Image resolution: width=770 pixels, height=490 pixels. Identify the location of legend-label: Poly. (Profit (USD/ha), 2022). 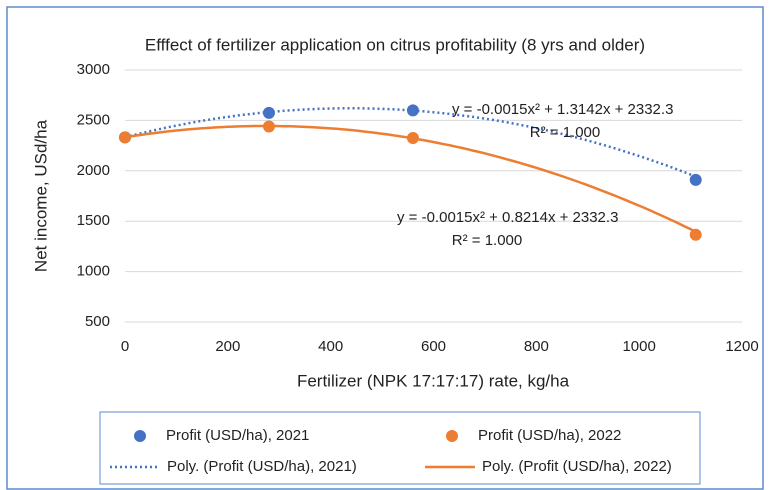
(577, 466).